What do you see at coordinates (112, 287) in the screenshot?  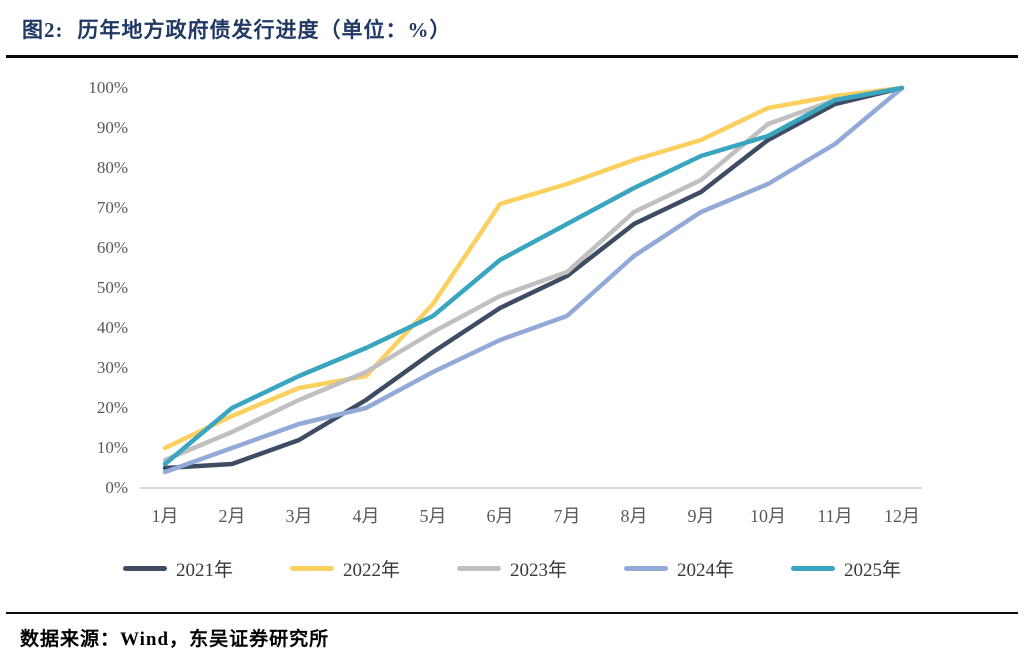 I see `y-axis-tick-label: 50%` at bounding box center [112, 287].